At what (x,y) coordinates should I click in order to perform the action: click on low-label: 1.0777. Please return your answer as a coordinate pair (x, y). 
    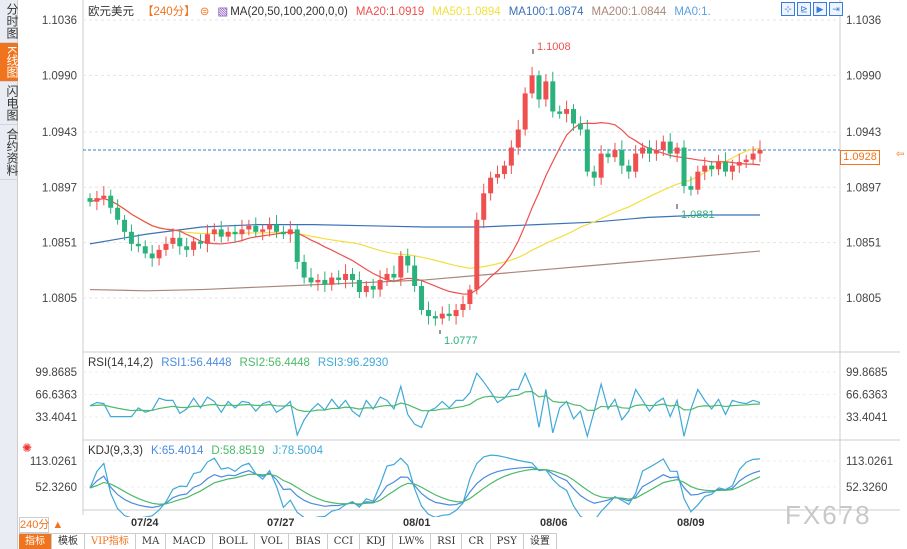
    Looking at the image, I should click on (461, 341).